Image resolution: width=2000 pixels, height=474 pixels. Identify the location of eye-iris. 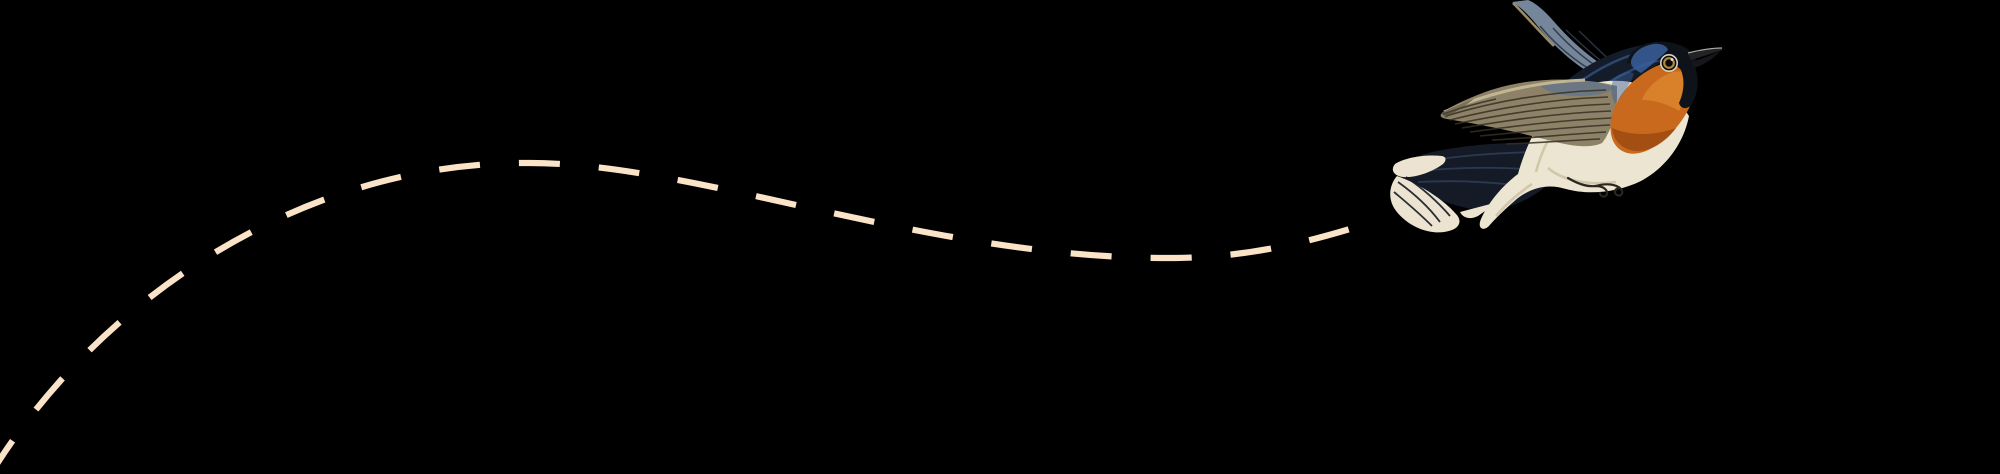
(1669, 63).